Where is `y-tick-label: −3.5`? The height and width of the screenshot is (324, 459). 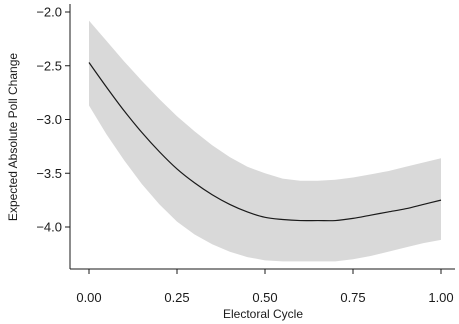
y-tick-label: −3.5 is located at coordinates (49, 173).